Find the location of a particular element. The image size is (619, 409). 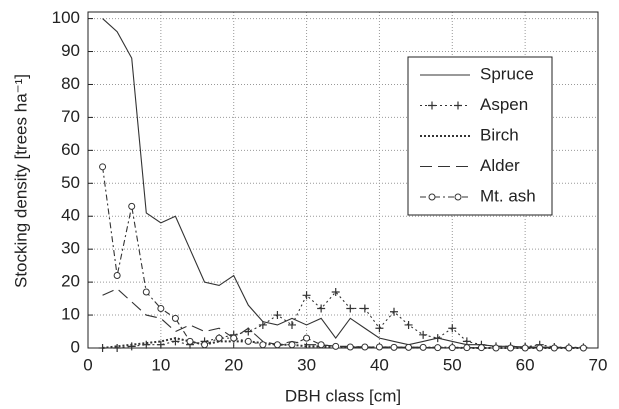

y-tick-label: 40 is located at coordinates (70, 215).